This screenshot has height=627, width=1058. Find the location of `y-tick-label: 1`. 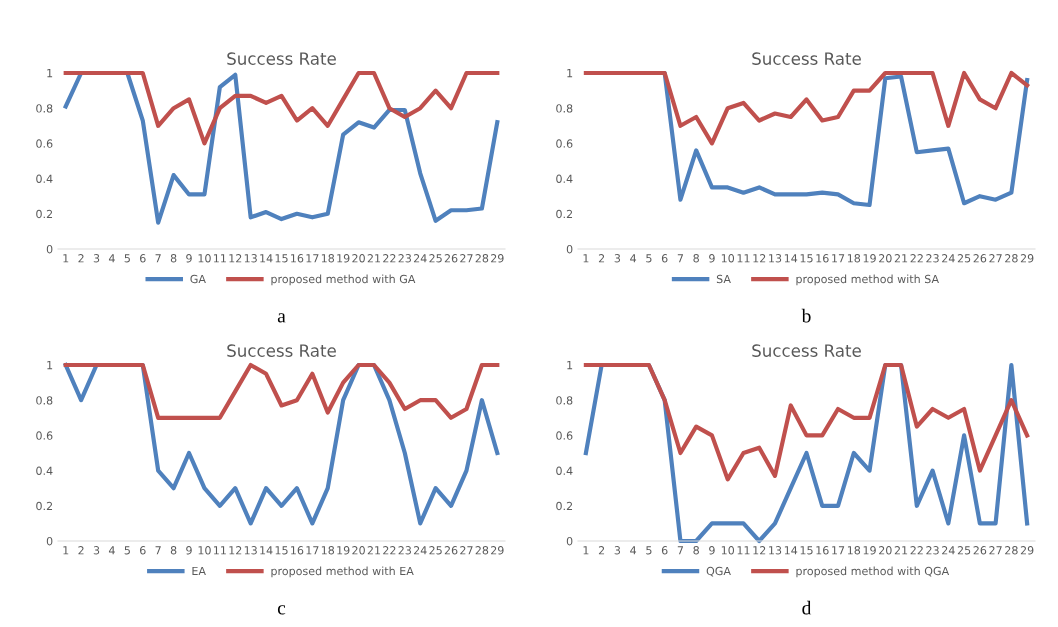

y-tick-label: 1 is located at coordinates (570, 365).